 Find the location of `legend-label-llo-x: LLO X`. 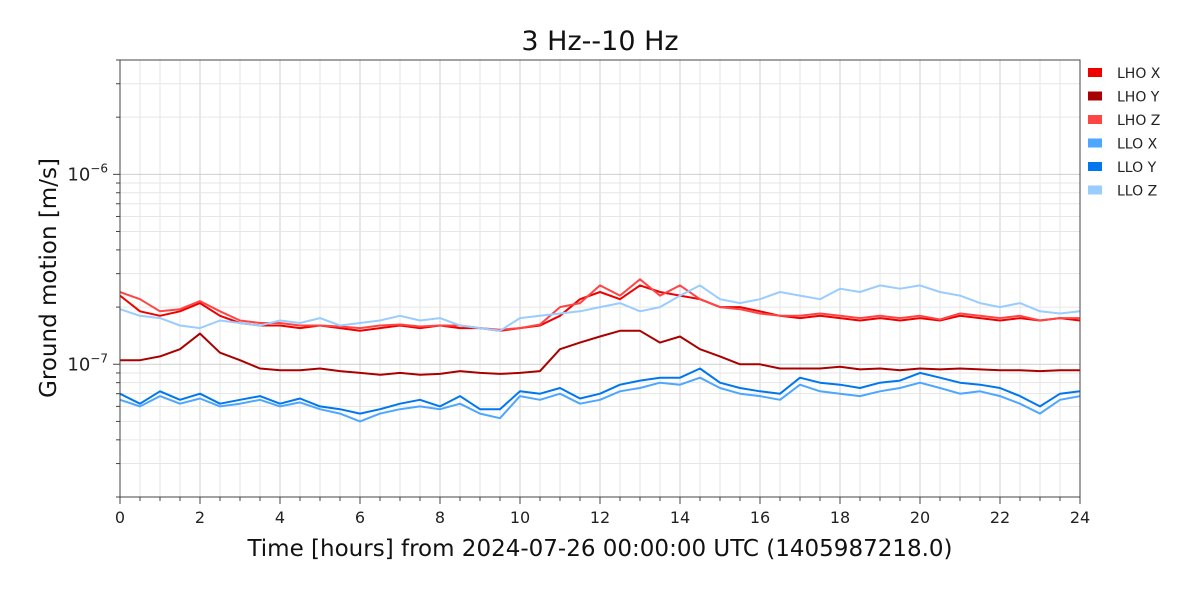

legend-label-llo-x: LLO X is located at coordinates (1137, 145).